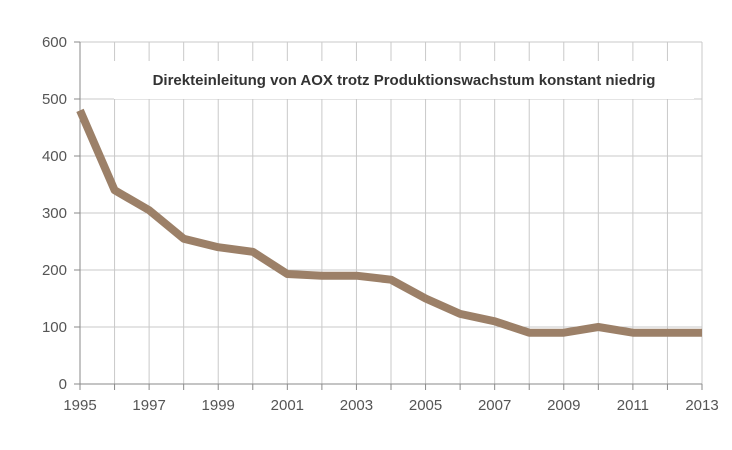 The image size is (732, 450). Describe the element at coordinates (390, 405) in the screenshot. I see `x-tick-labels: 1995 1997 1999 2001 2003 2005 2007 2009 2011 2013` at that location.